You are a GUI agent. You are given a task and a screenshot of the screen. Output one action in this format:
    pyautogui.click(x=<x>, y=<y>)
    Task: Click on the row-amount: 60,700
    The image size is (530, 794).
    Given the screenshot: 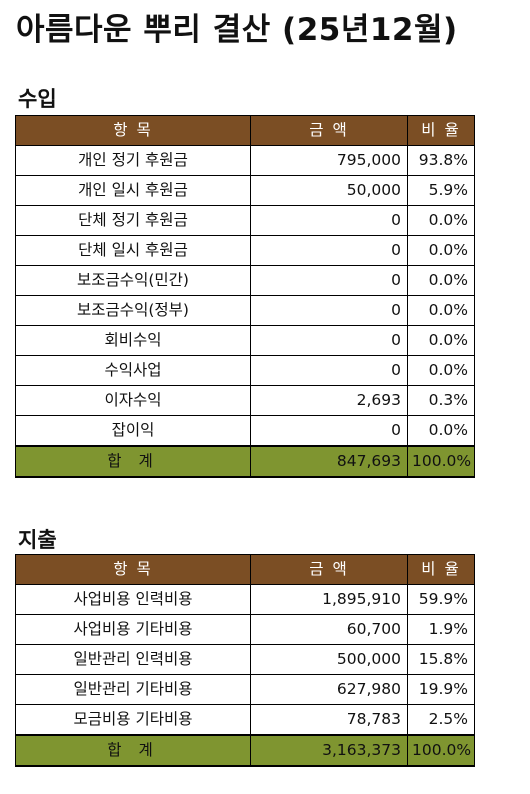 What is the action you would take?
    pyautogui.click(x=329, y=629)
    